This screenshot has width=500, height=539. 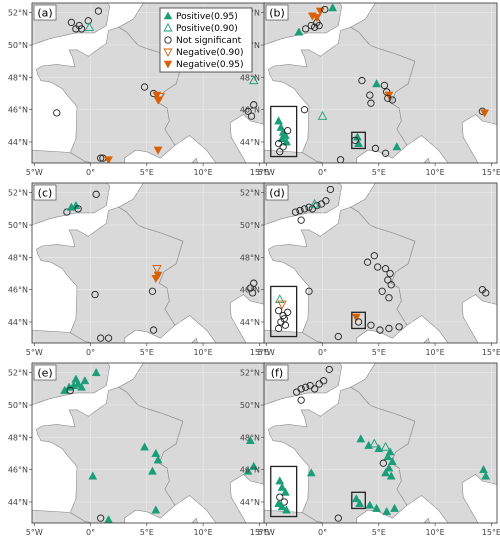 What do you see at coordinates (110, 274) in the screenshot?
I see `france-land` at bounding box center [110, 274].